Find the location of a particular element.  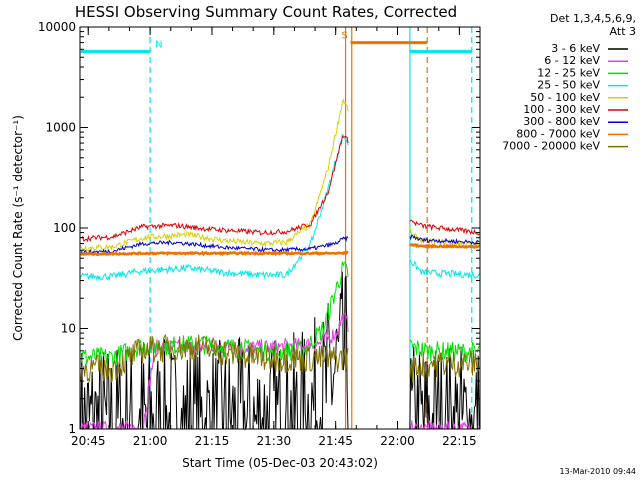

x-tick-label: 21:45 is located at coordinates (335, 441).